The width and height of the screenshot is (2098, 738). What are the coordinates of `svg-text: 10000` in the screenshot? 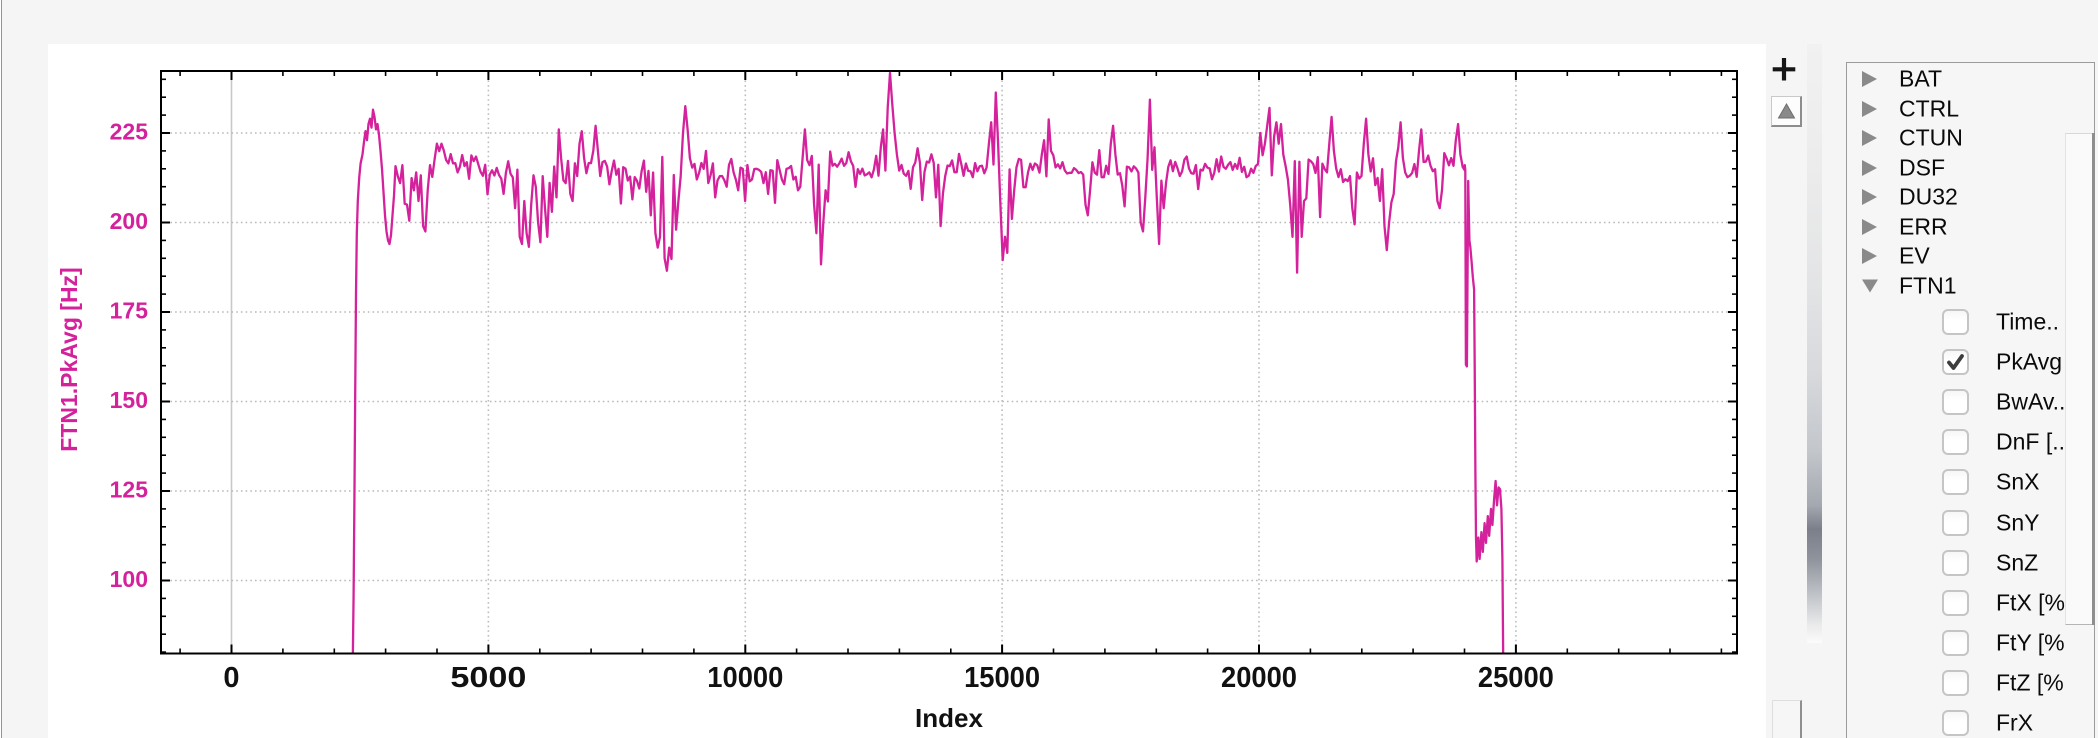 It's located at (745, 678).